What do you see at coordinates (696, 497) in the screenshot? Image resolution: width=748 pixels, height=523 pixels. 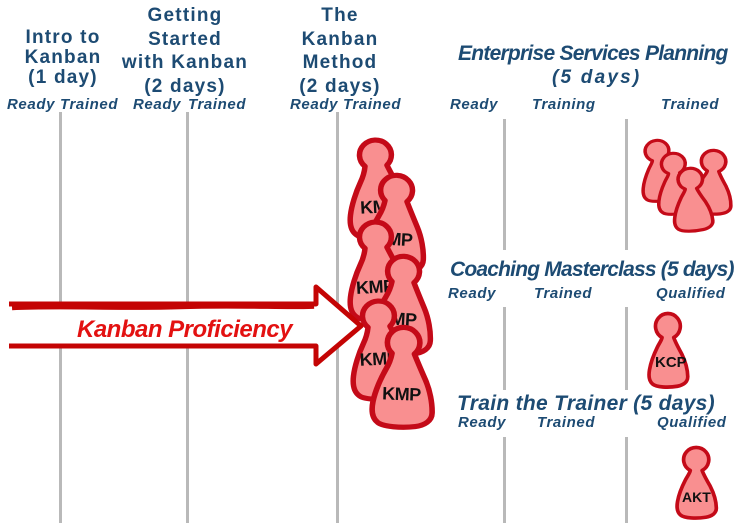 I see `svg-text: AKT` at bounding box center [696, 497].